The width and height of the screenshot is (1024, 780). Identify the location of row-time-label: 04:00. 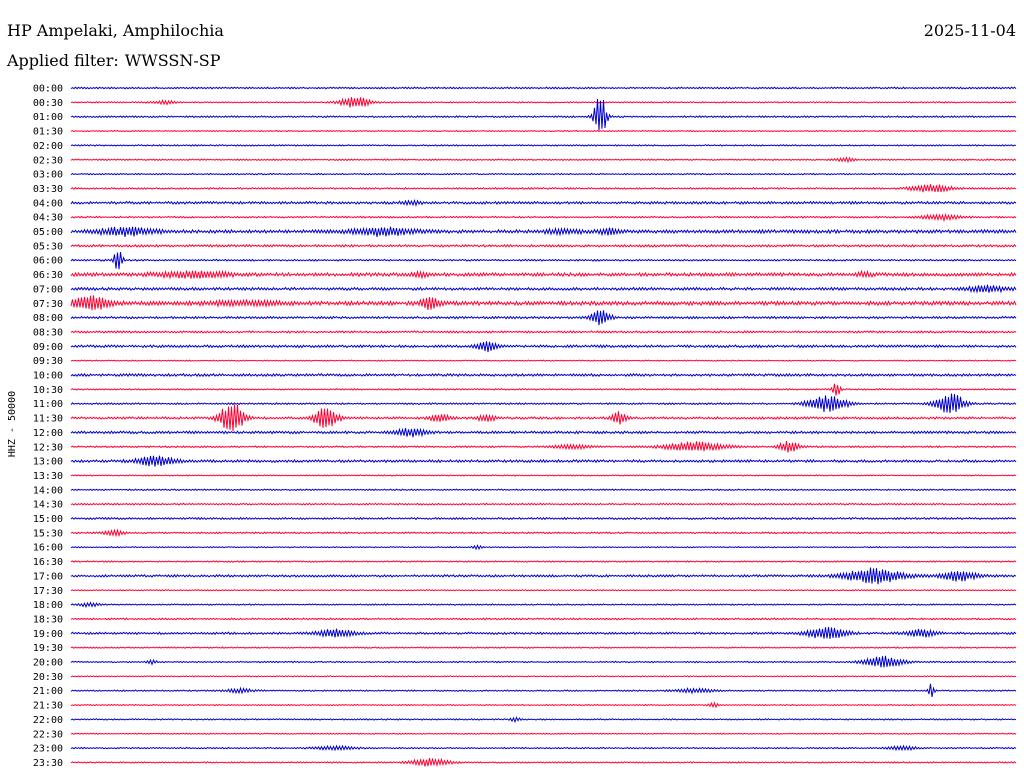
(48, 203).